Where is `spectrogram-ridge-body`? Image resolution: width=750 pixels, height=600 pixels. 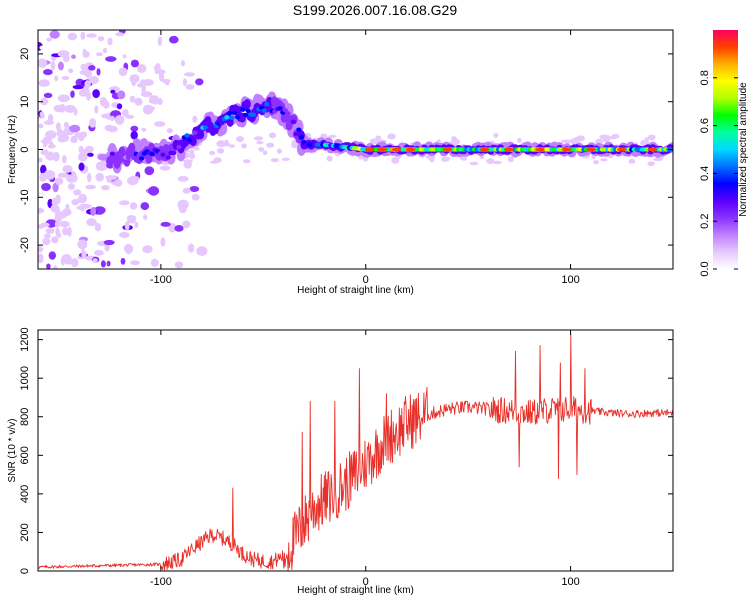 spectrogram-ridge-body is located at coordinates (149, 158).